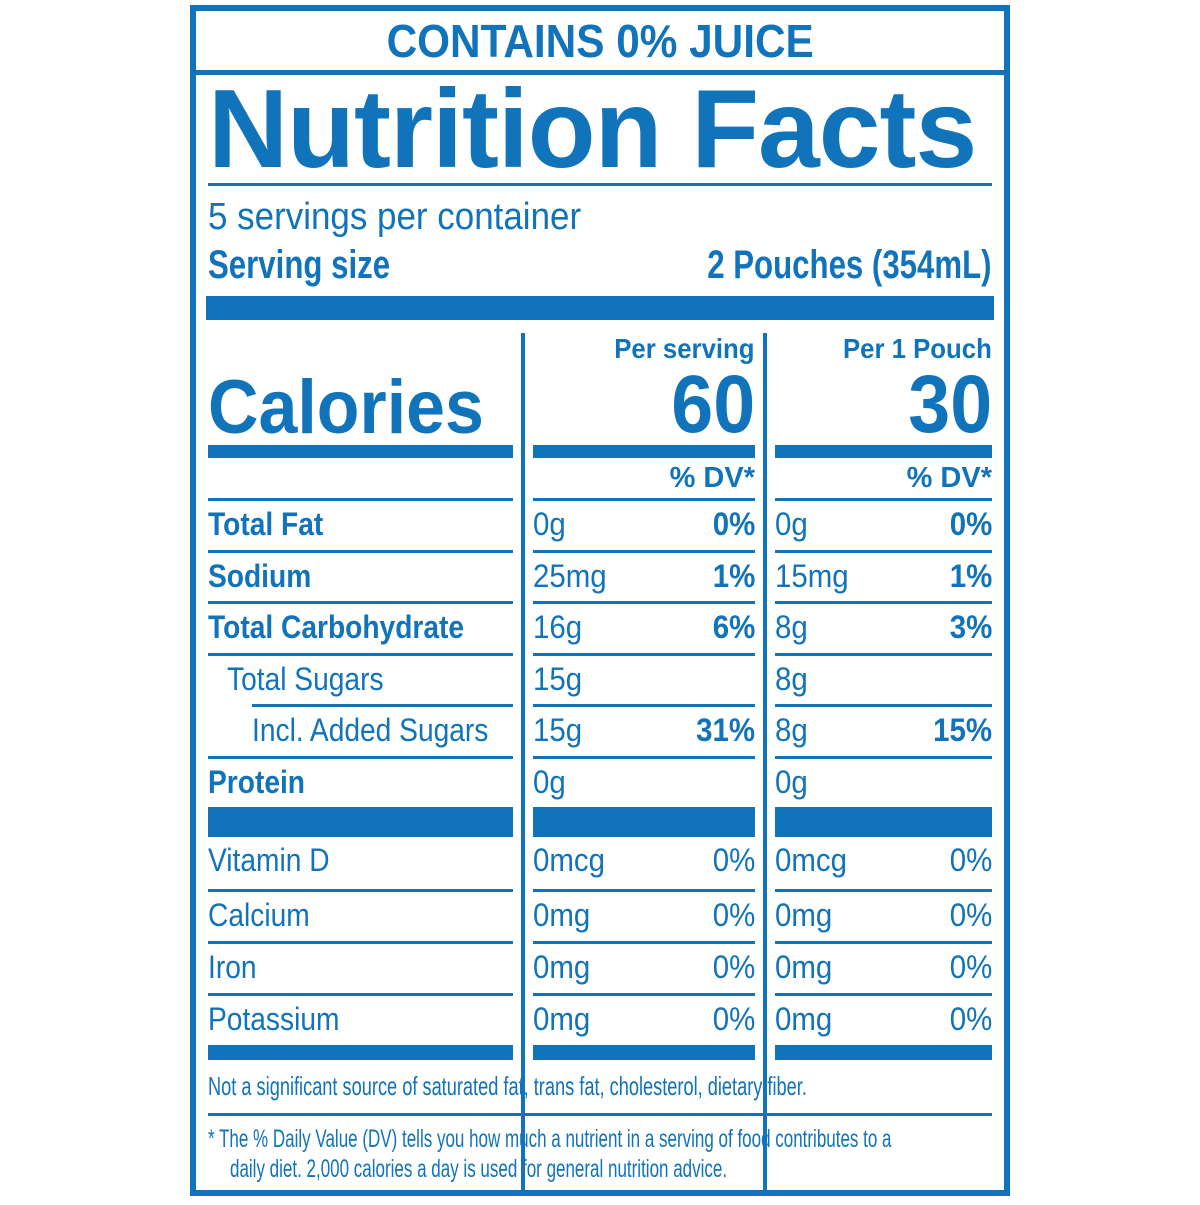 This screenshot has width=1200, height=1205. What do you see at coordinates (600, 967) in the screenshot?
I see `micronutrient-row-iron: Iron 0mg 0% 0mg 0%` at bounding box center [600, 967].